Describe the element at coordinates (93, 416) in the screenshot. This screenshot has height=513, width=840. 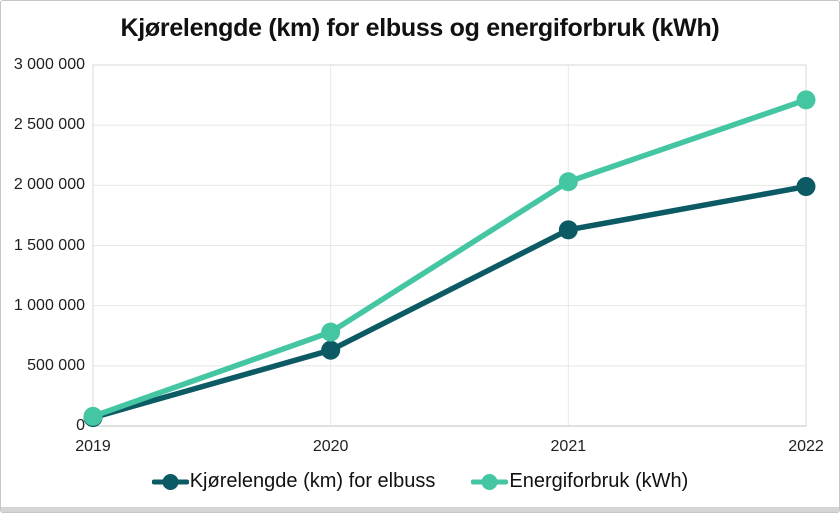
I see `data-point-marker-s1-2019` at that location.